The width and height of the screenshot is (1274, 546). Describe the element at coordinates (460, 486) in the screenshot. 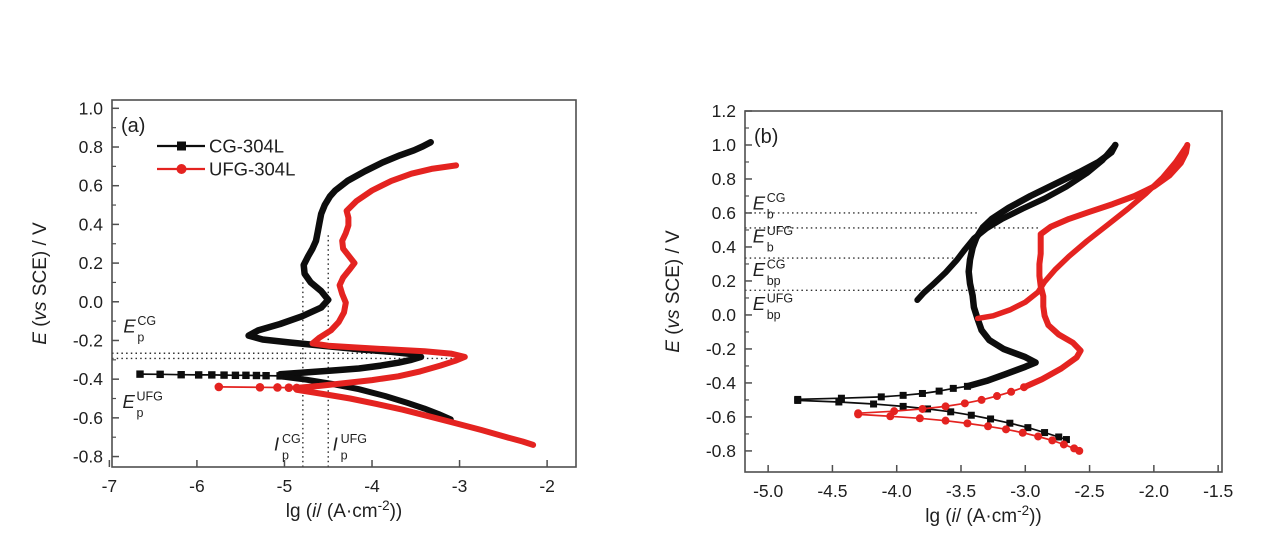

I see `x-tick-label: -3` at that location.